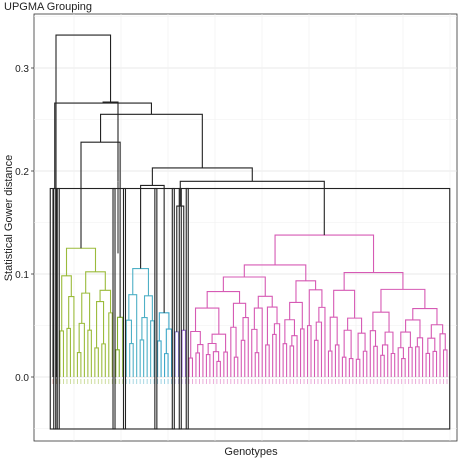 The image size is (474, 460). Describe the element at coordinates (22, 69) in the screenshot. I see `y-tick-label: 0.3` at that location.